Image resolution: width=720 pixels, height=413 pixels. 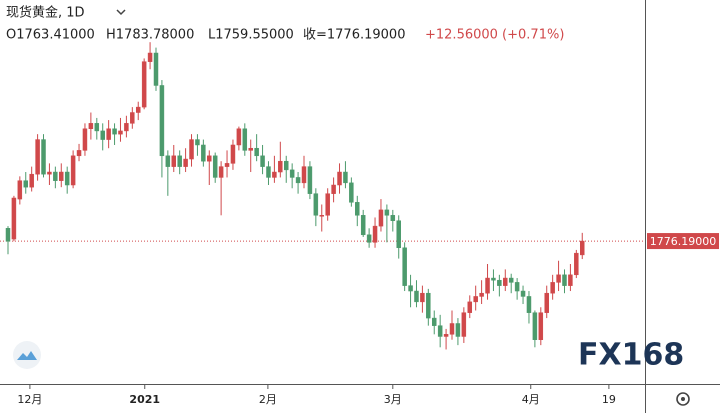 What do you see at coordinates (50, 35) in the screenshot?
I see `ohlc-value: O1763.41000` at bounding box center [50, 35].